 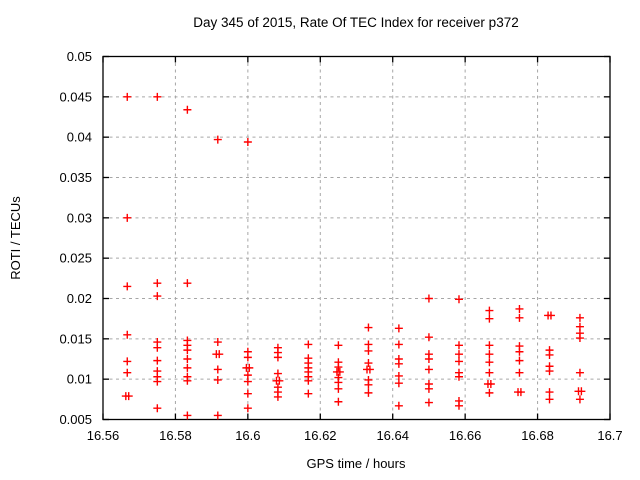 What do you see at coordinates (79, 379) in the screenshot?
I see `y-tick-label: 0.01` at bounding box center [79, 379].